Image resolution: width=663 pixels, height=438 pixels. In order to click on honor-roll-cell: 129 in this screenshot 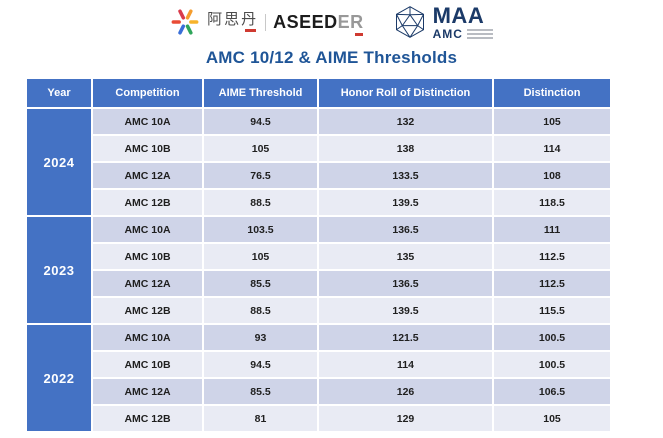, I will do `click(405, 418)`.